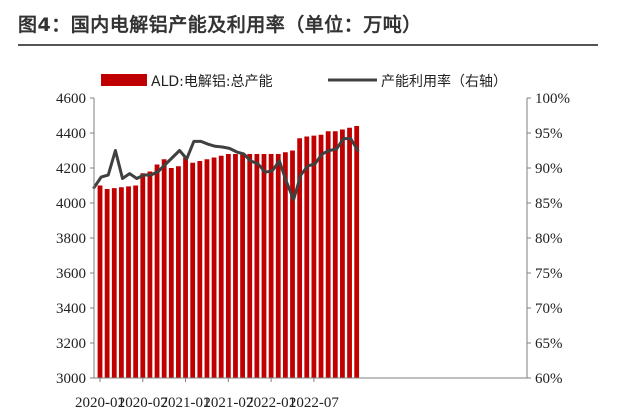  What do you see at coordinates (100, 403) in the screenshot?
I see `x-tick-label: 2020-01` at bounding box center [100, 403].